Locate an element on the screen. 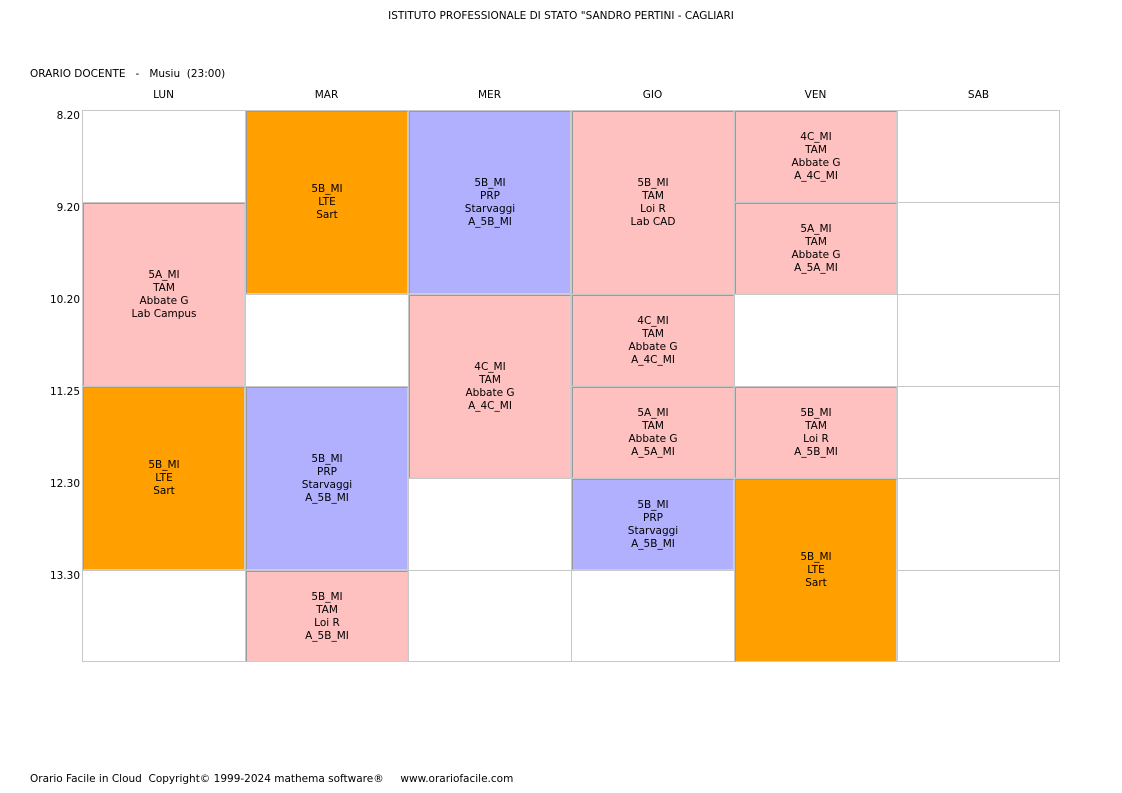 This screenshot has width=1122, height=793. lesson-block: 5A_MI TAM Abbate G Lab Campus is located at coordinates (164, 294).